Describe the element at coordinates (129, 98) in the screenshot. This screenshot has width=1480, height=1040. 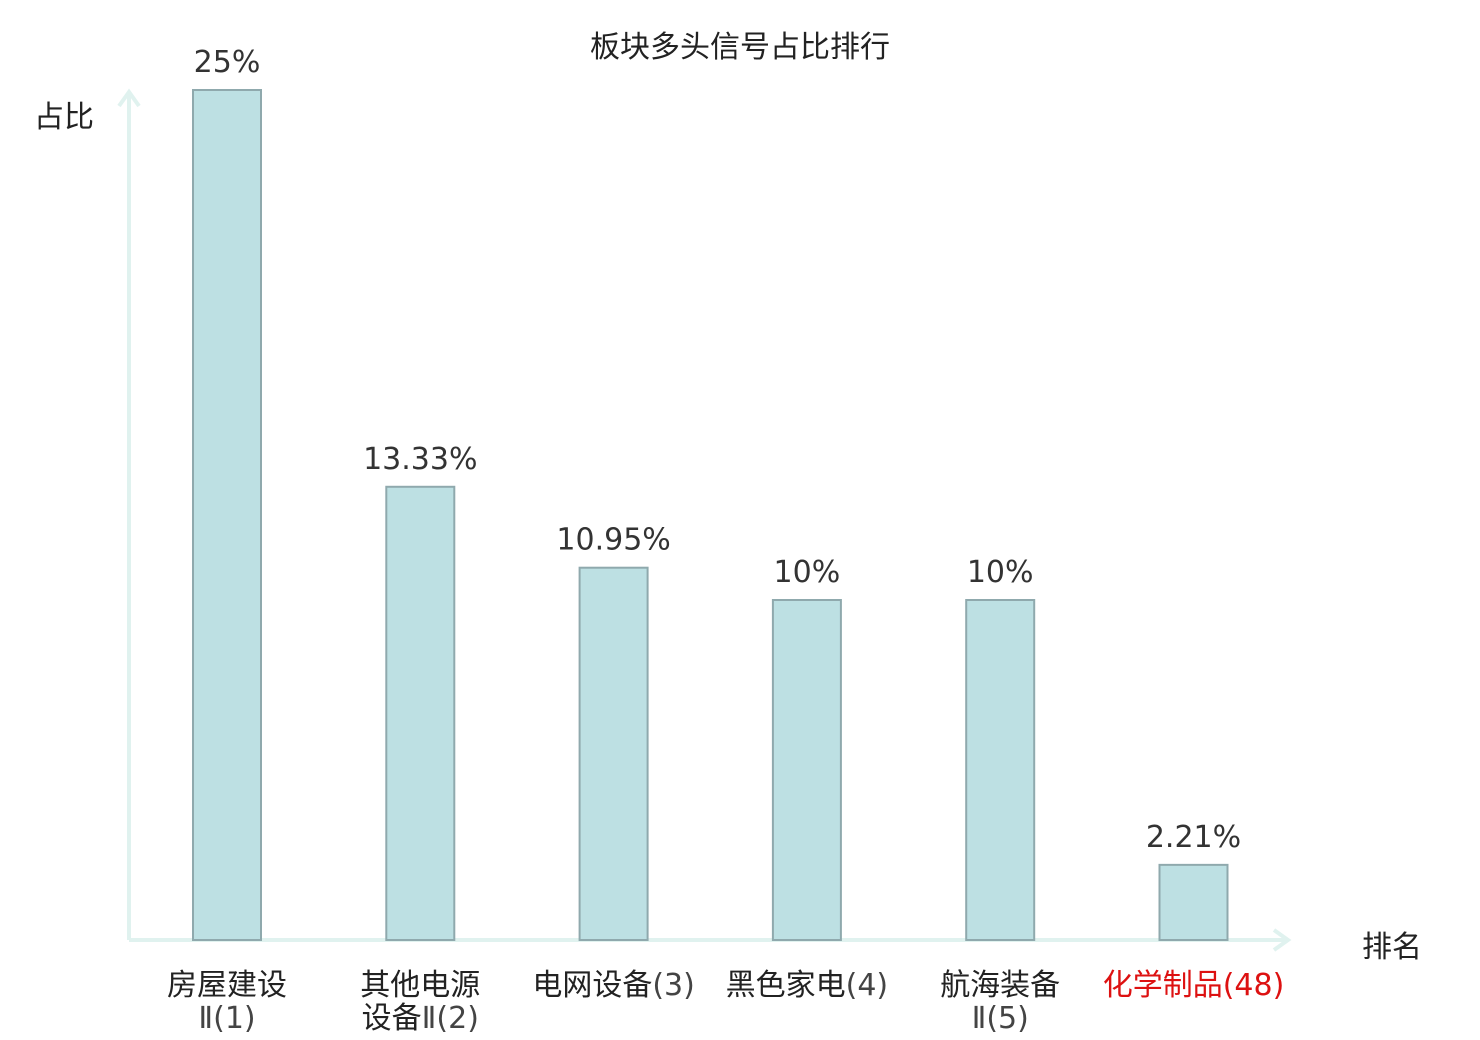
I see `y-axis-arrow-icon` at that location.